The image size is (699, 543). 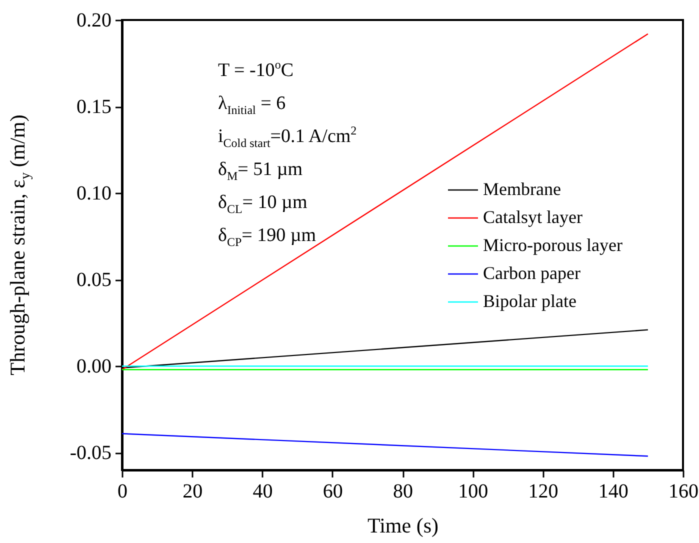 I want to click on annotation: δ$_{CP}$= 190 µm, so click(x=268, y=237).